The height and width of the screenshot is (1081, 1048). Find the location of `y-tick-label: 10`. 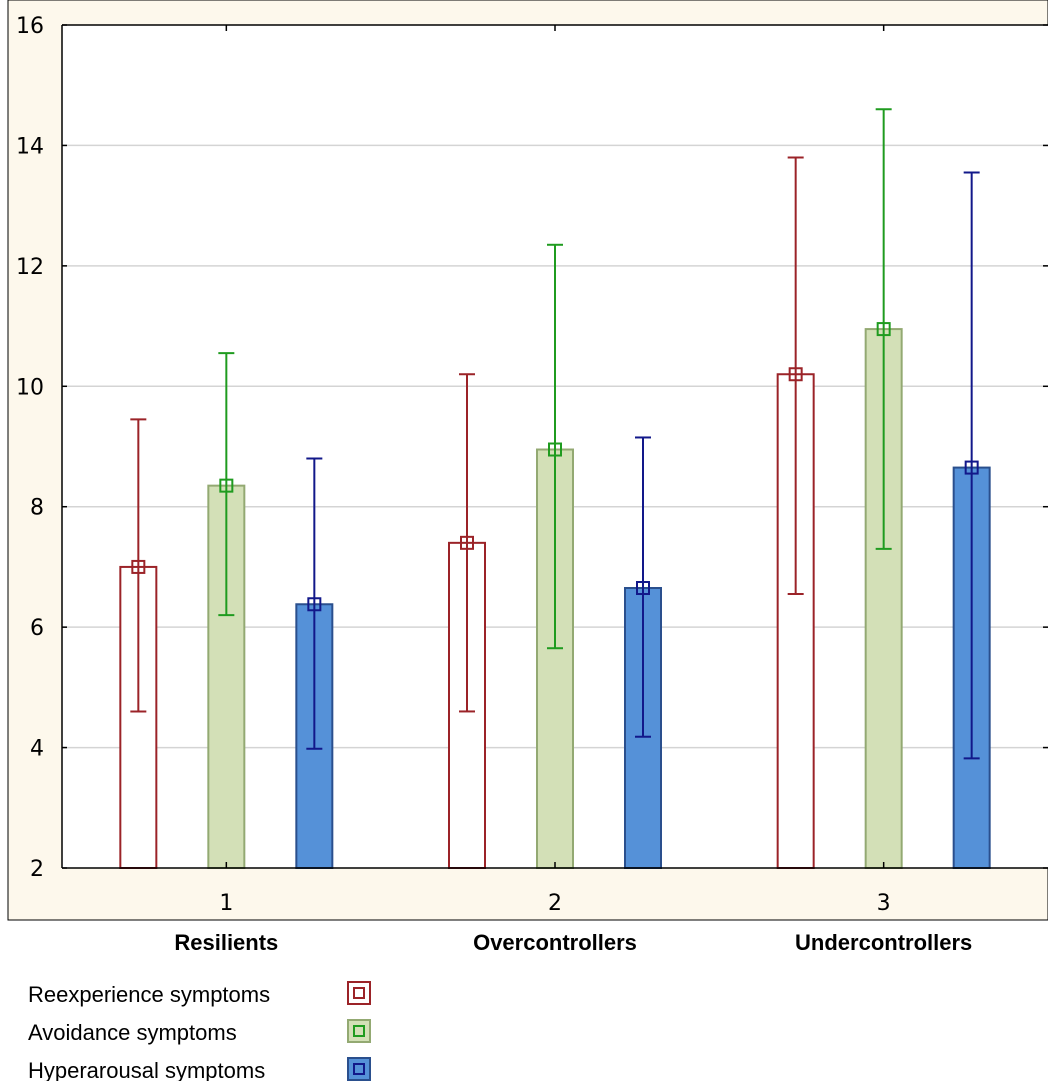

y-tick-label: 10 is located at coordinates (30, 387).